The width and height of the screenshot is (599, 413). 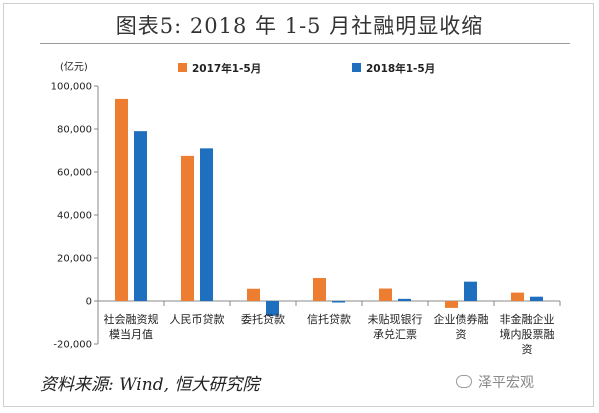 What do you see at coordinates (72, 345) in the screenshot?
I see `y-tick-label: -20,000` at bounding box center [72, 345].